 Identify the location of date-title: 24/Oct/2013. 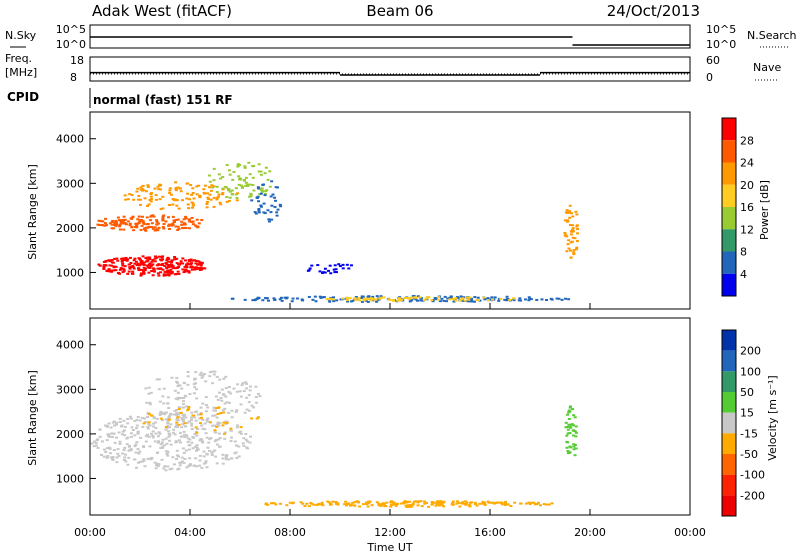
(653, 11).